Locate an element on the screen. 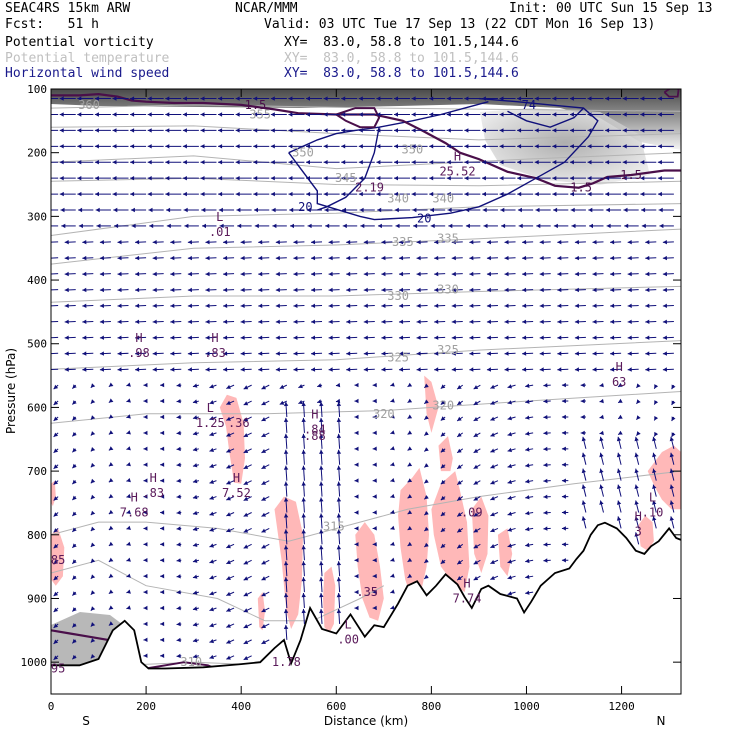  extremum-kind-10: H is located at coordinates (153, 478).